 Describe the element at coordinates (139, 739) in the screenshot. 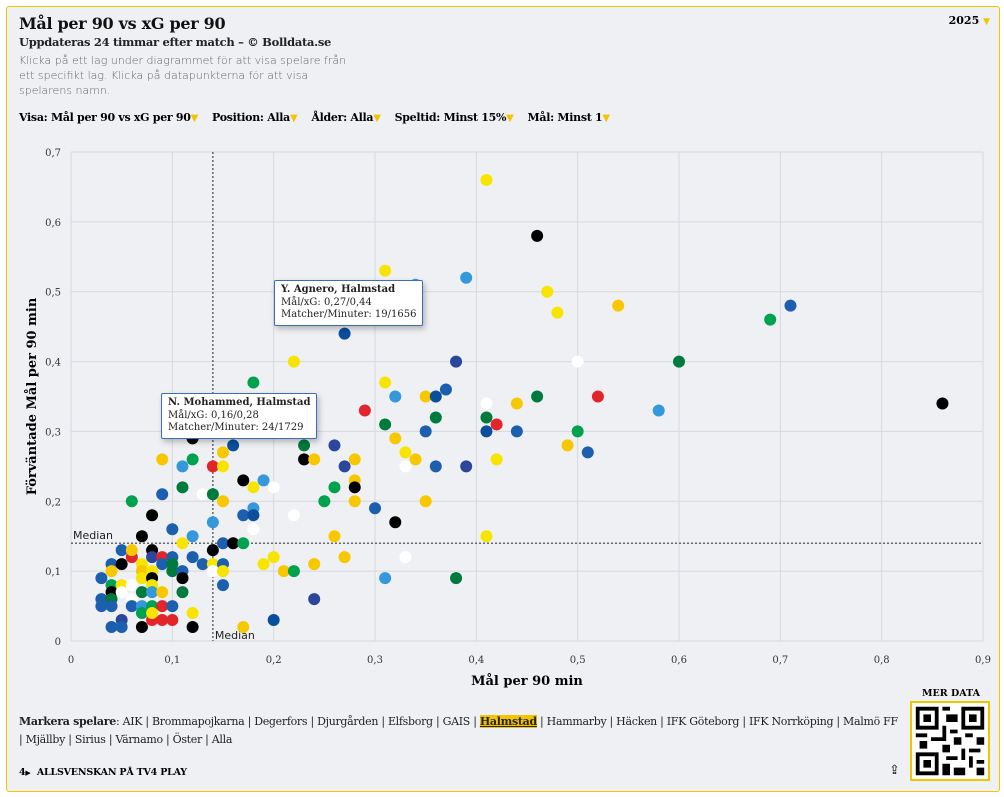

I see `team-link-14: Värnamo` at that location.